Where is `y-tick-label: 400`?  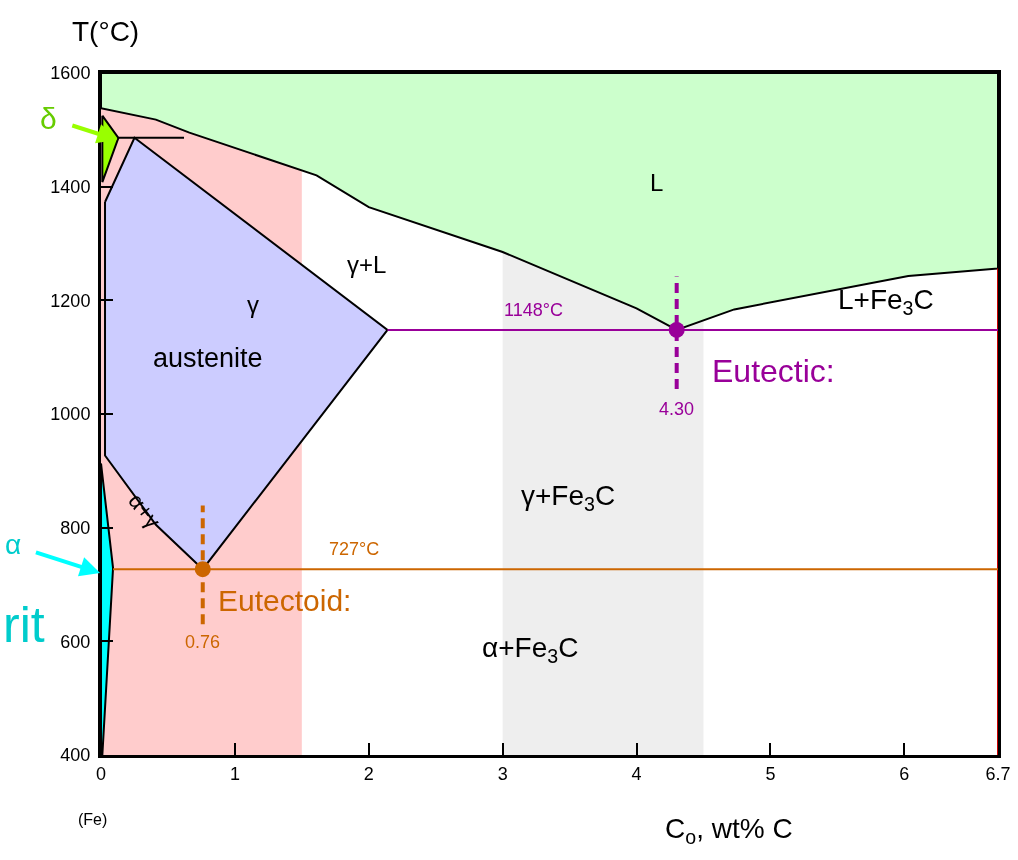 y-tick-label: 400 is located at coordinates (75, 755).